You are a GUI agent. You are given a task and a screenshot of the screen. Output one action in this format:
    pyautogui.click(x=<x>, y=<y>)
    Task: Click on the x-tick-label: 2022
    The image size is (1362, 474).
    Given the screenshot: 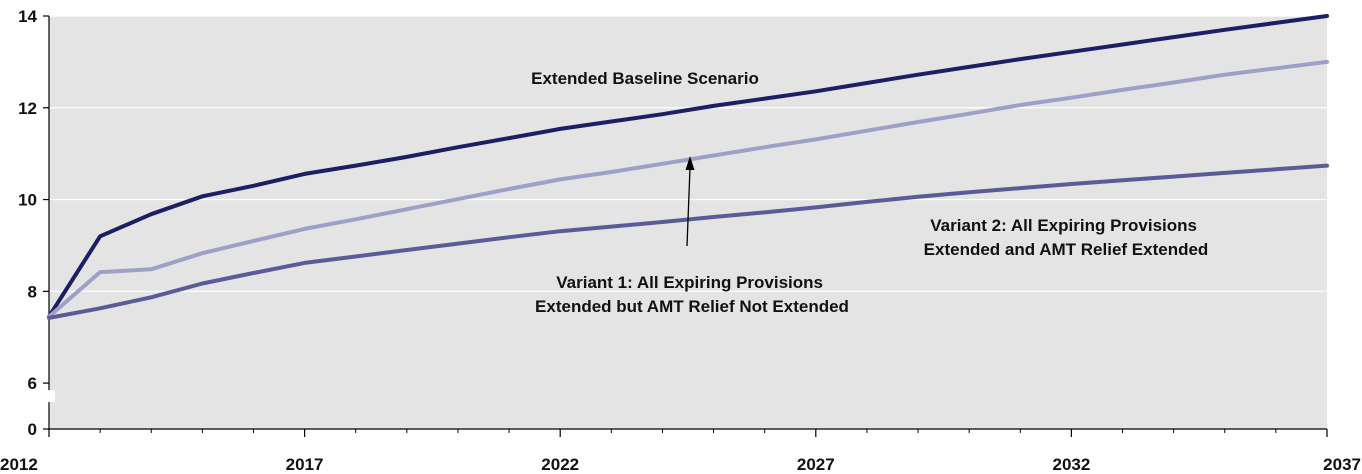 What is the action you would take?
    pyautogui.click(x=560, y=464)
    